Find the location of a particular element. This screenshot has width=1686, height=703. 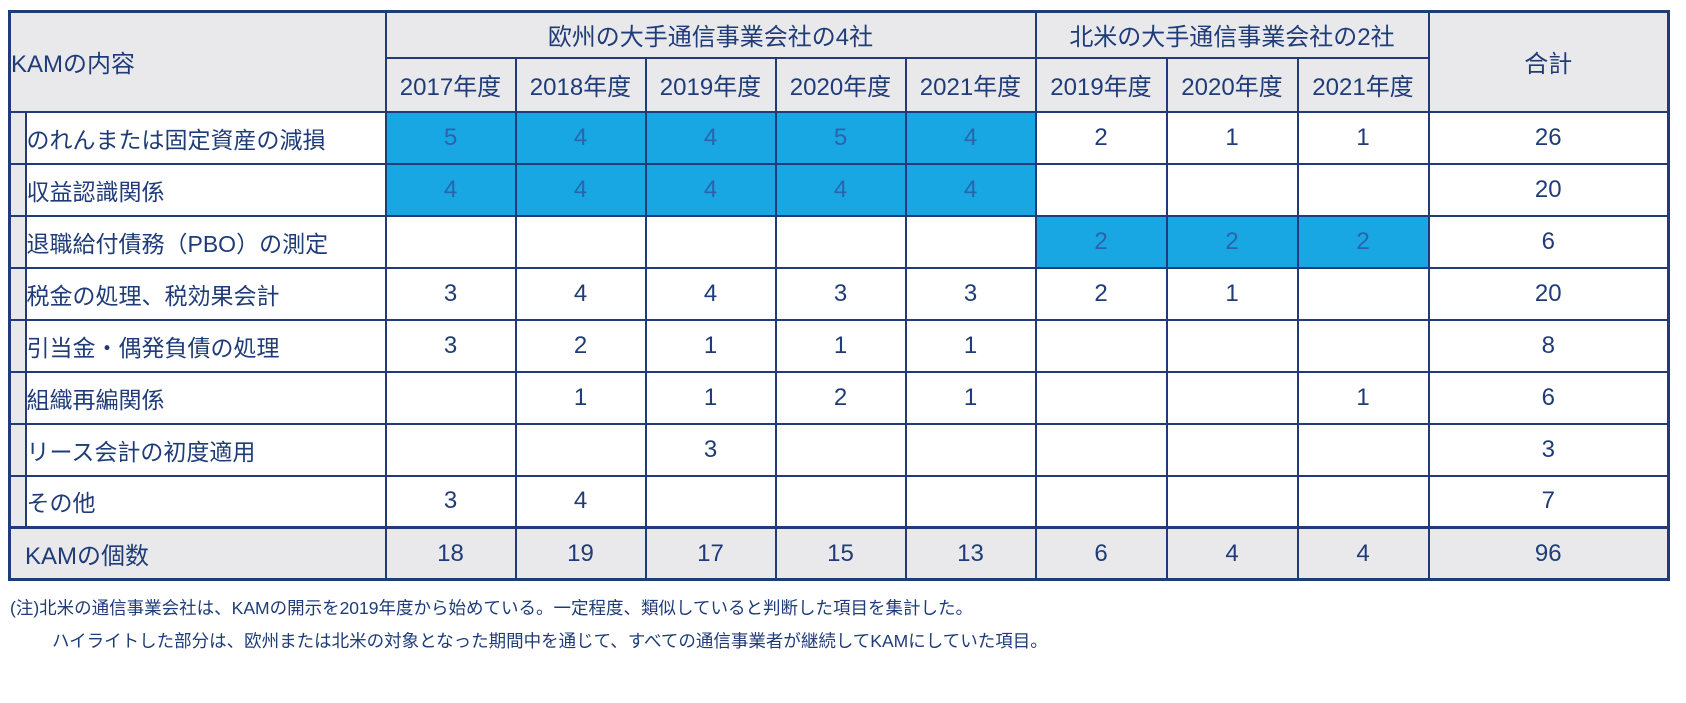

row-total-cell: 3 is located at coordinates (1548, 449).